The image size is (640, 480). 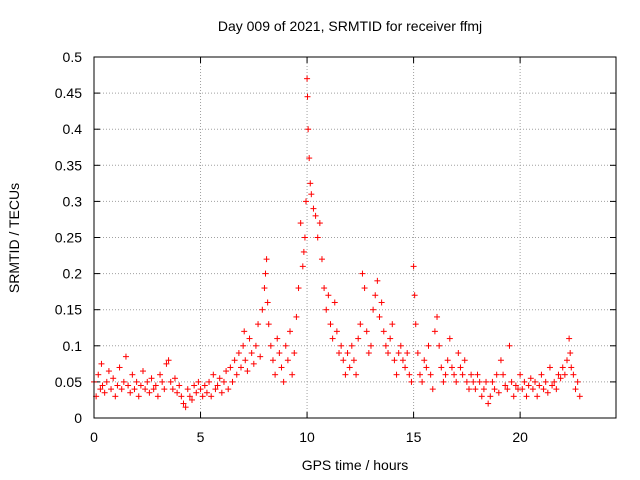 What do you see at coordinates (414, 437) in the screenshot?
I see `x-tick-label: 15` at bounding box center [414, 437].